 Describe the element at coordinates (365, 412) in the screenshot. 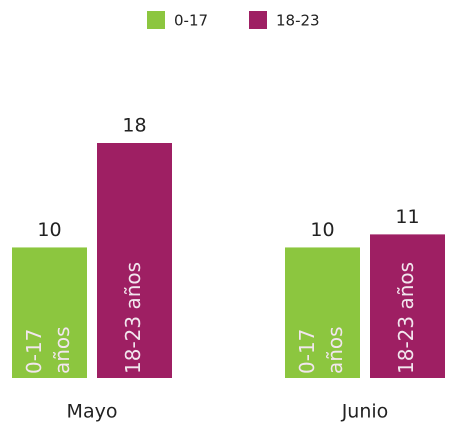

I see `x-tick-label: Junio` at that location.